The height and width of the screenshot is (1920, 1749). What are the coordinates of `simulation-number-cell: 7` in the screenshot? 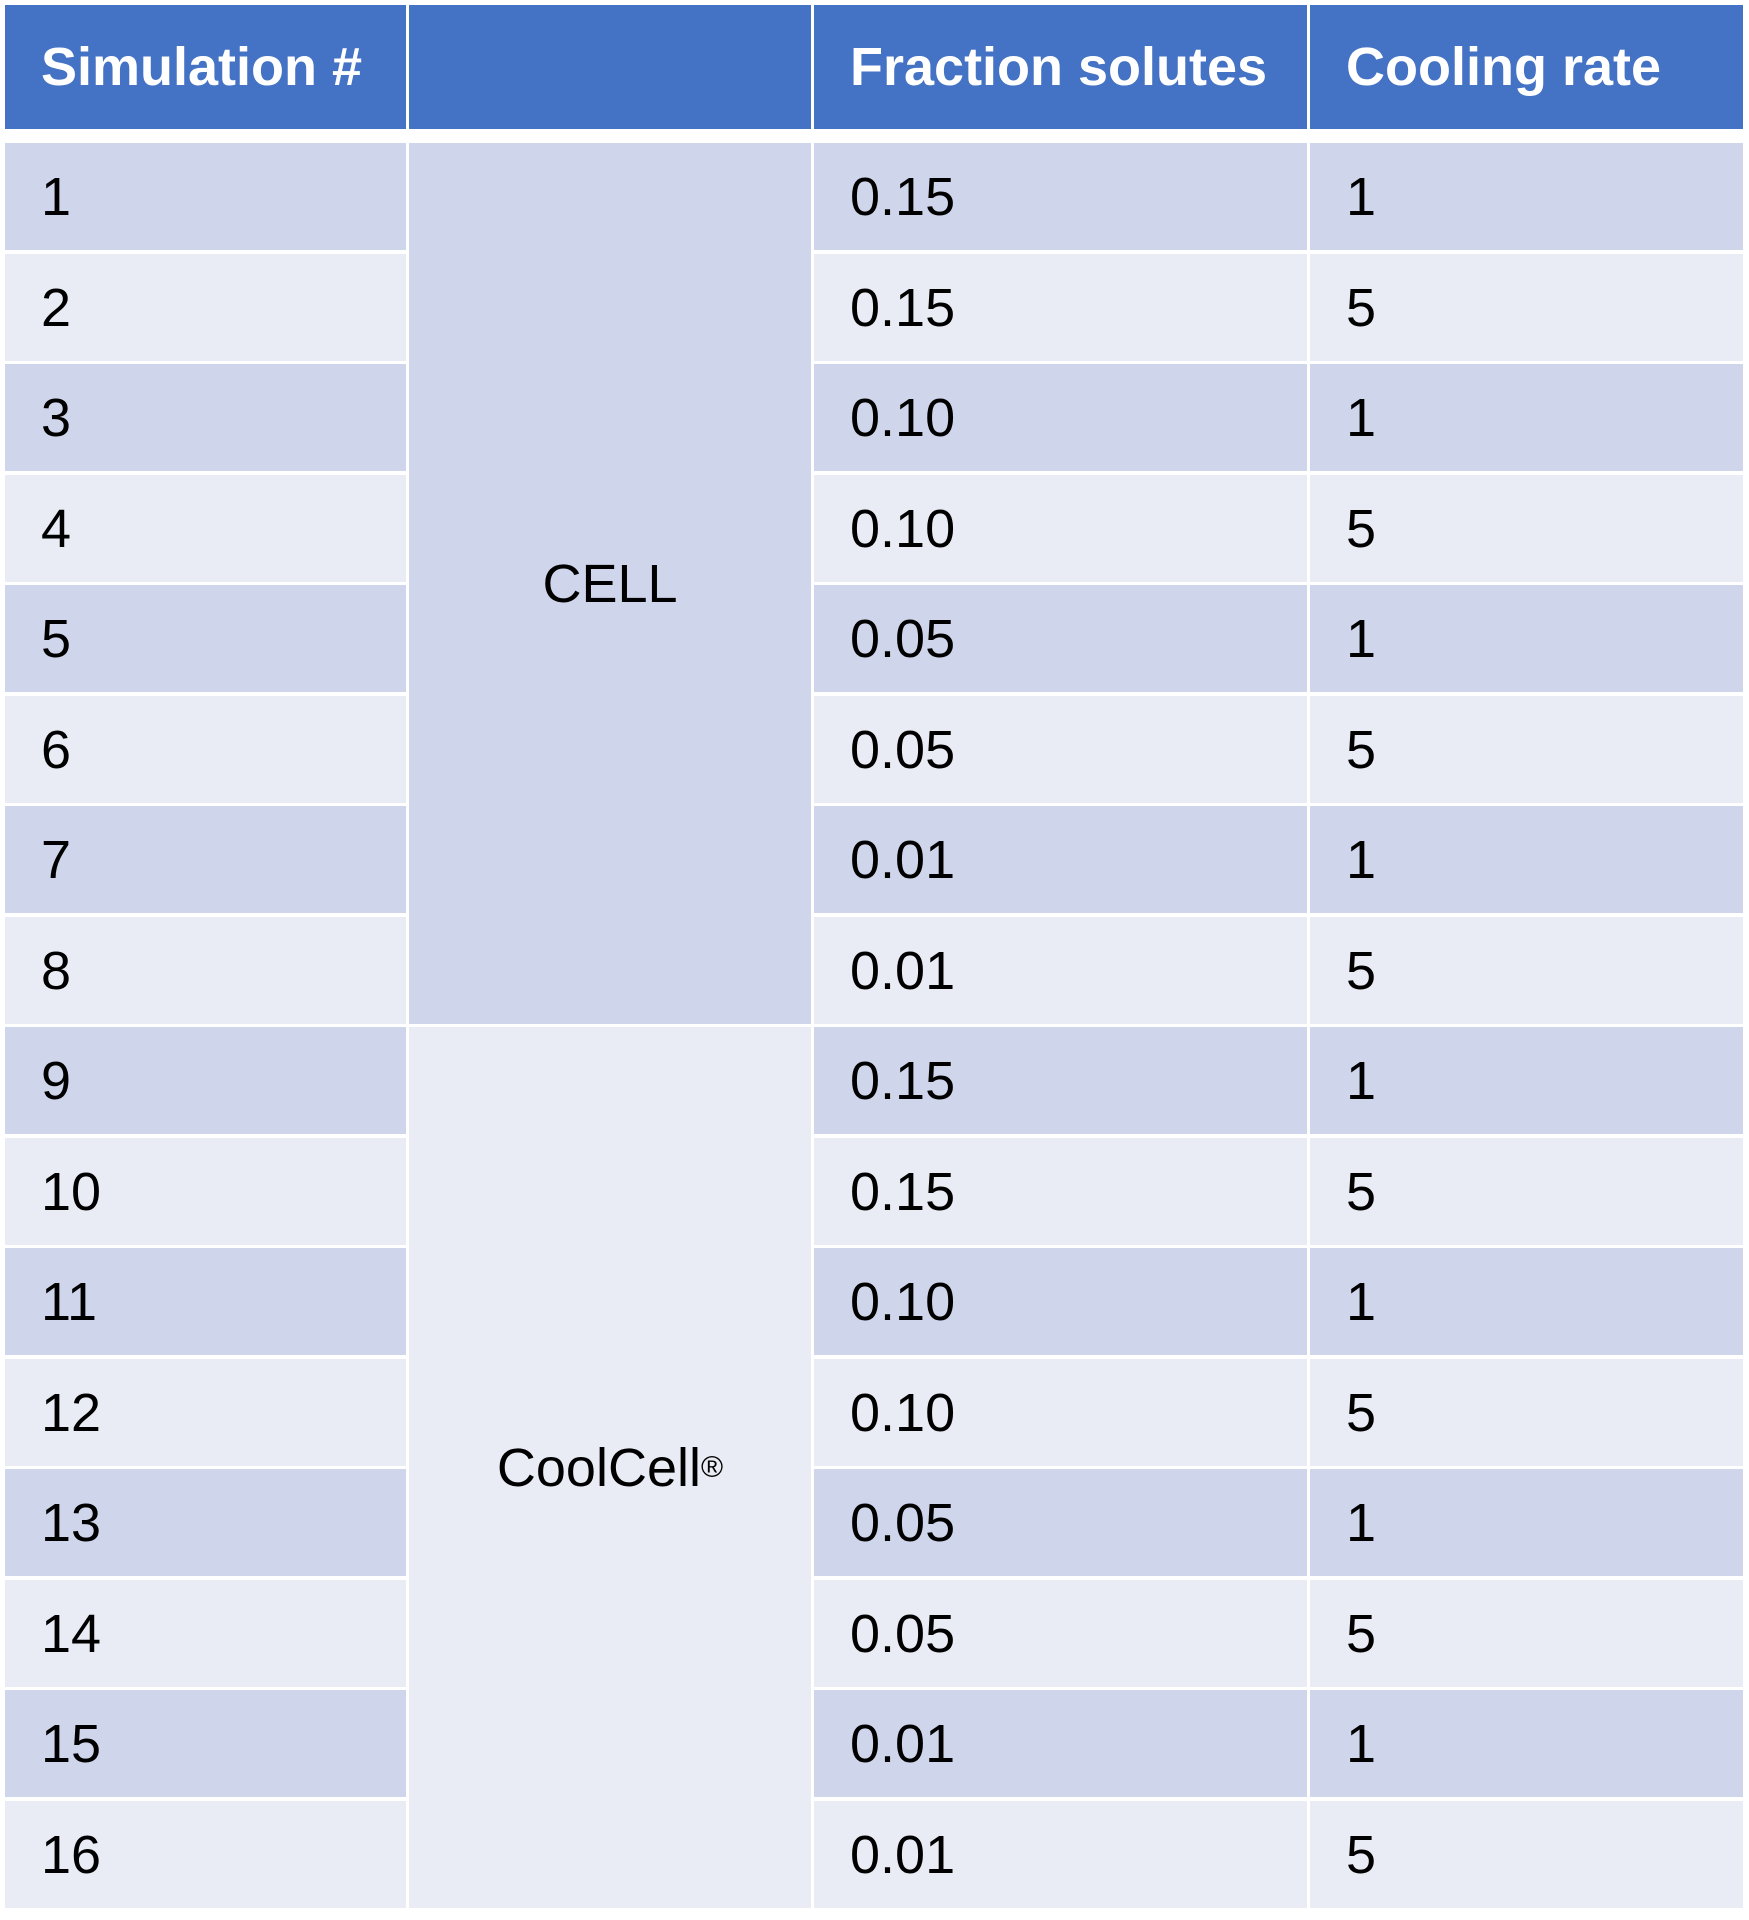 It's located at (205, 859).